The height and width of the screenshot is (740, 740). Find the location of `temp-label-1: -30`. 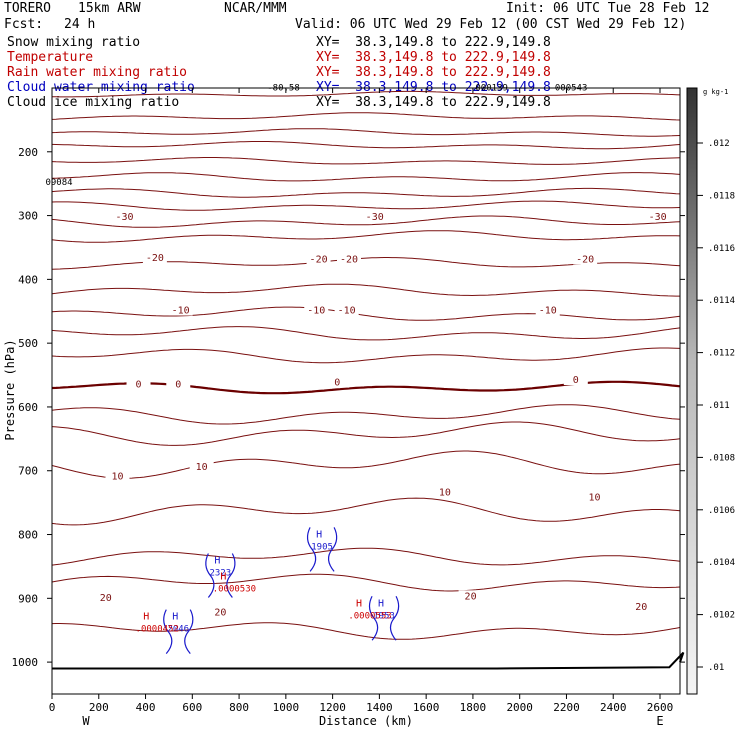

temp-label-1: -30 is located at coordinates (375, 217).